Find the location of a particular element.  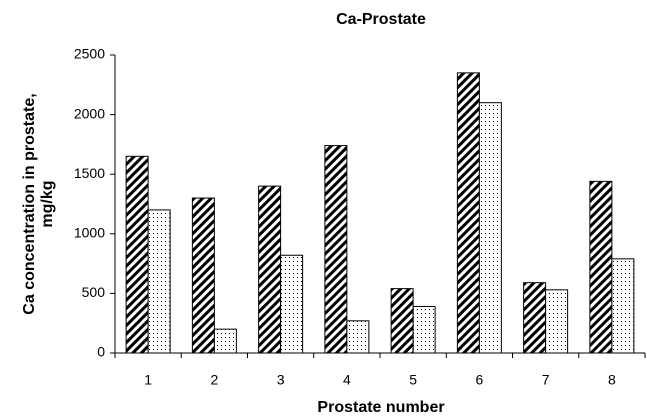

x-tick-label: 6 is located at coordinates (479, 380).